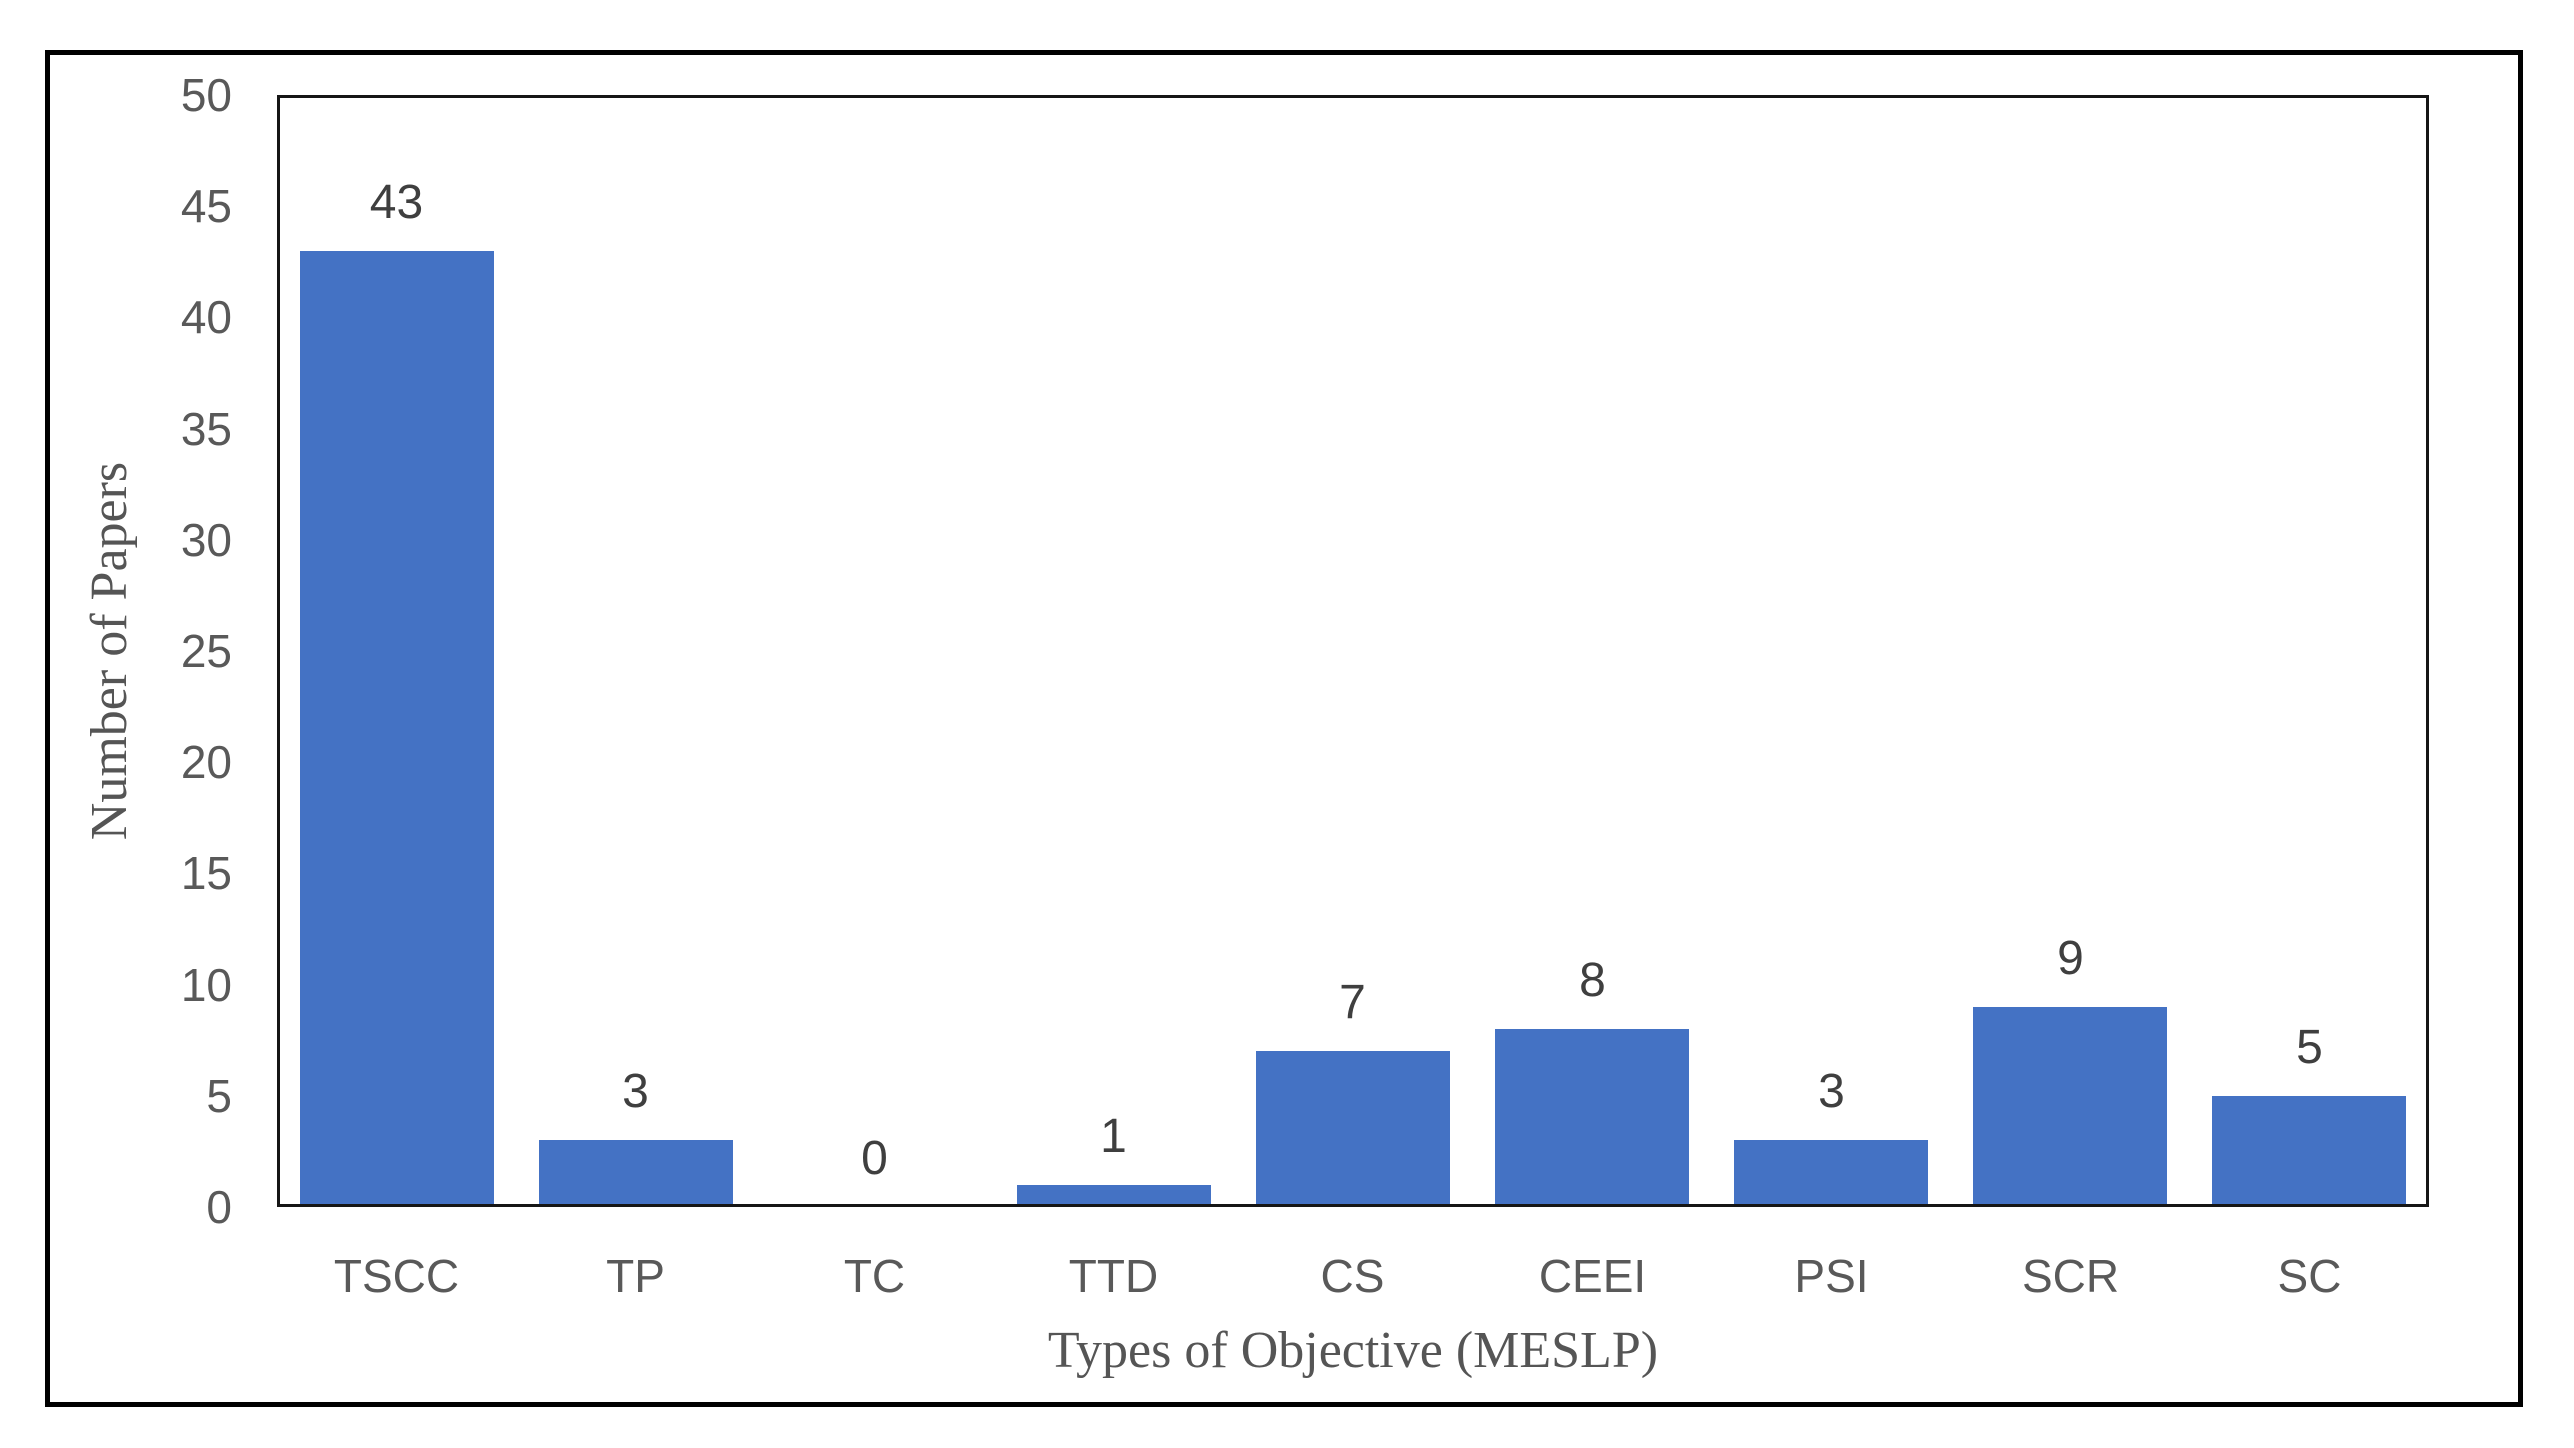 The image size is (2574, 1448). What do you see at coordinates (109, 651) in the screenshot?
I see `y-axis-title: Number of Papers` at bounding box center [109, 651].